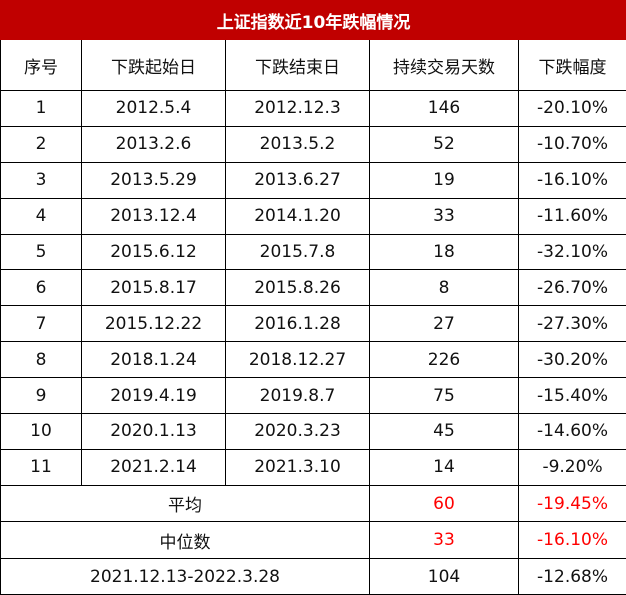 Image resolution: width=626 pixels, height=595 pixels. I want to click on table-row: 1 2012.5.4 2012.12.3 146 -20.10%, so click(313, 108).